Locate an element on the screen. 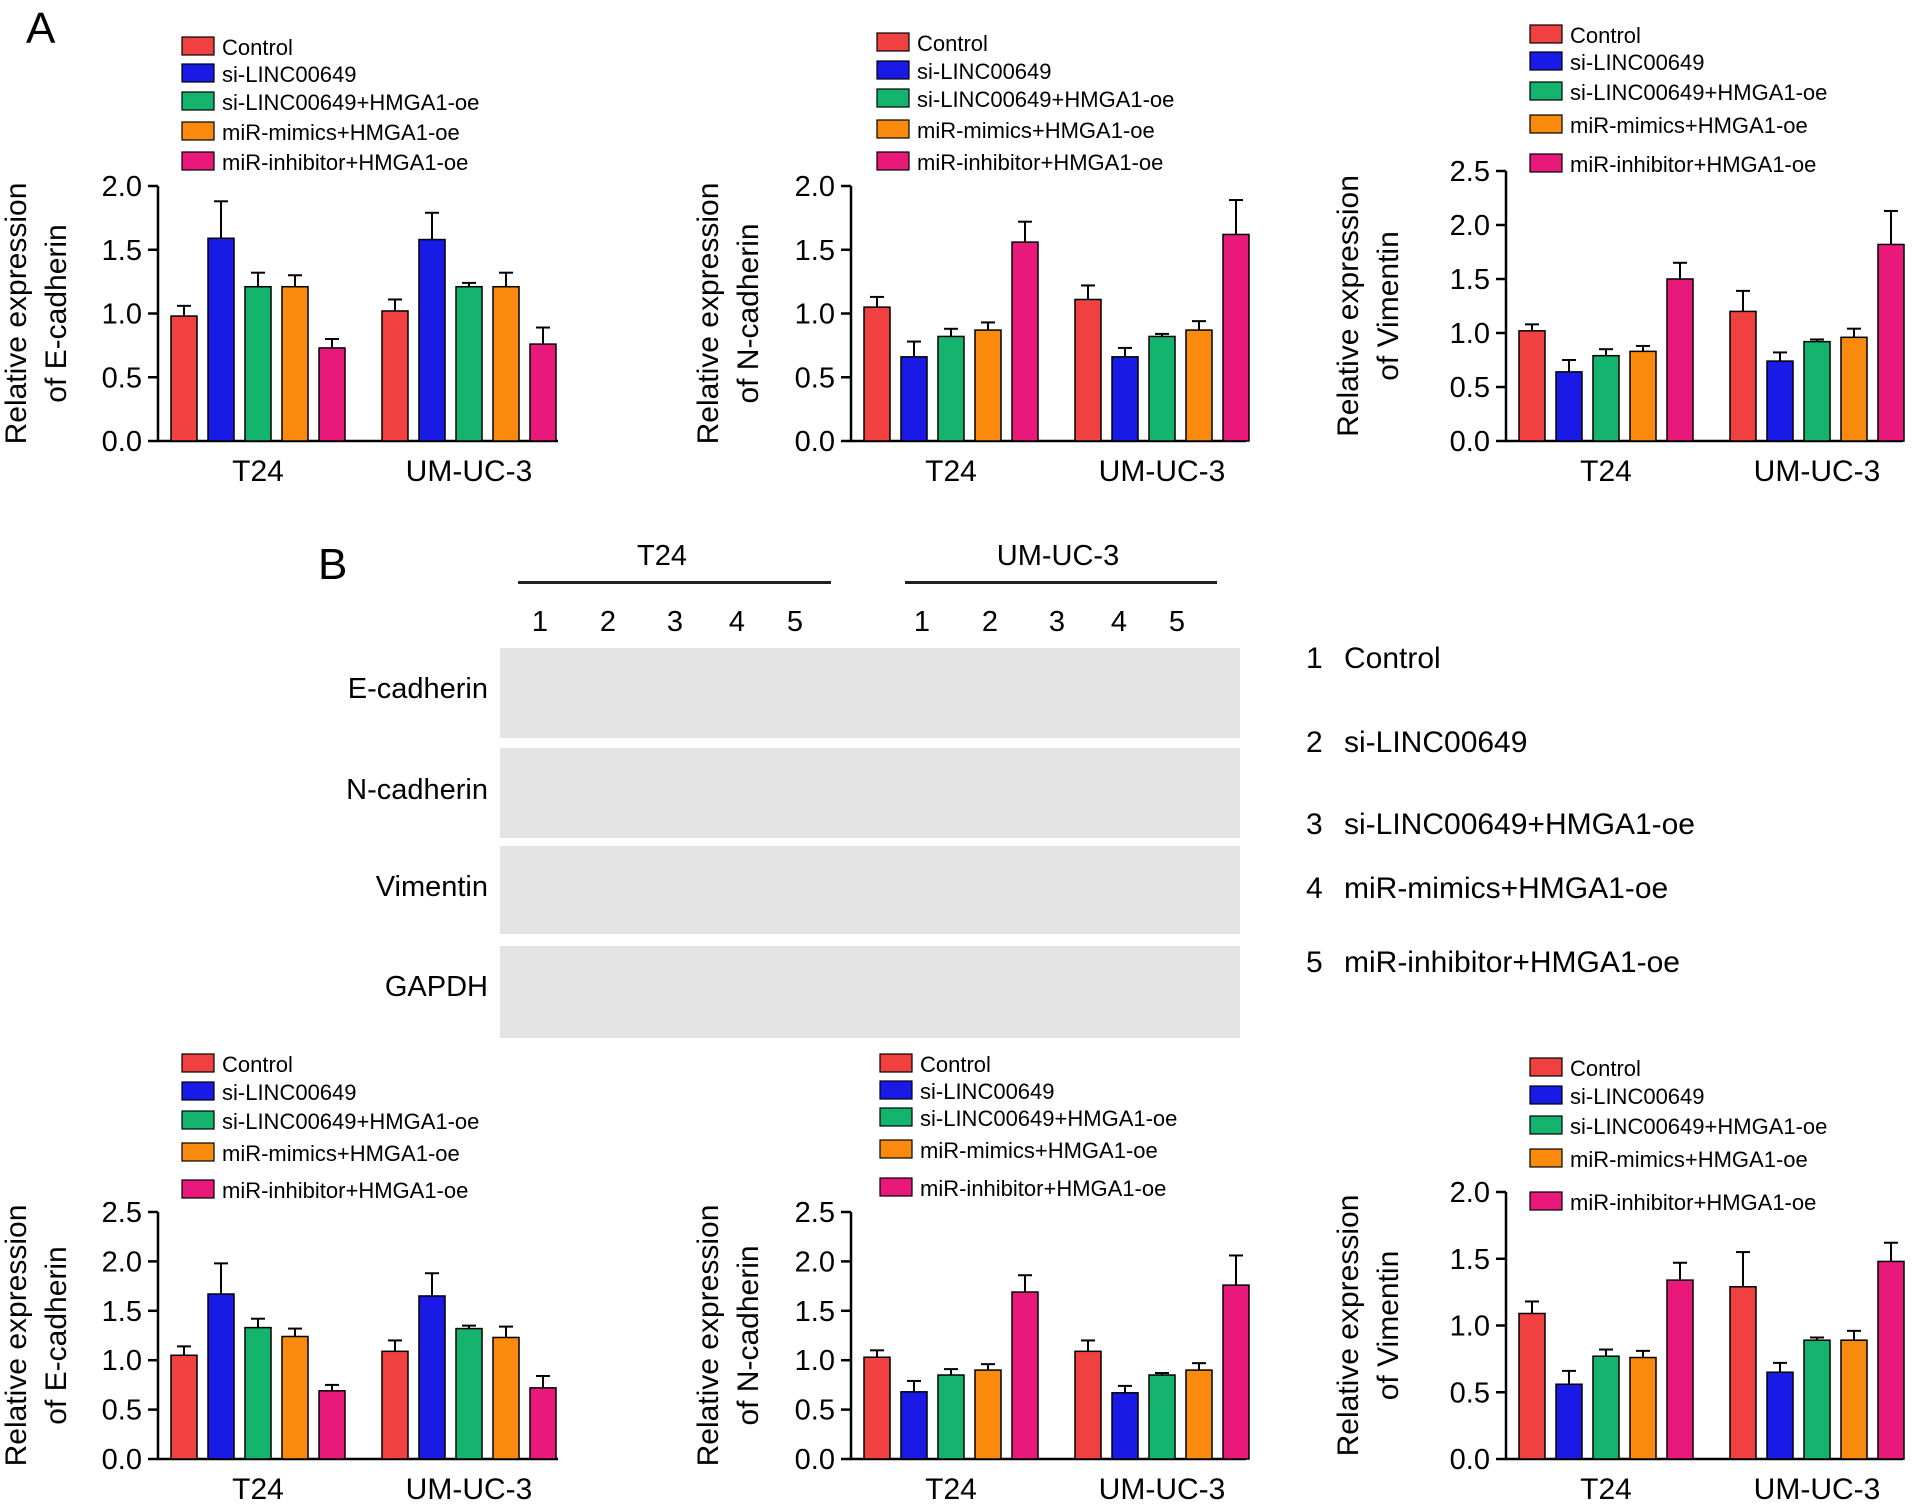 This screenshot has height=1506, width=1913. y-tick-label: 2.0 is located at coordinates (1470, 1193).